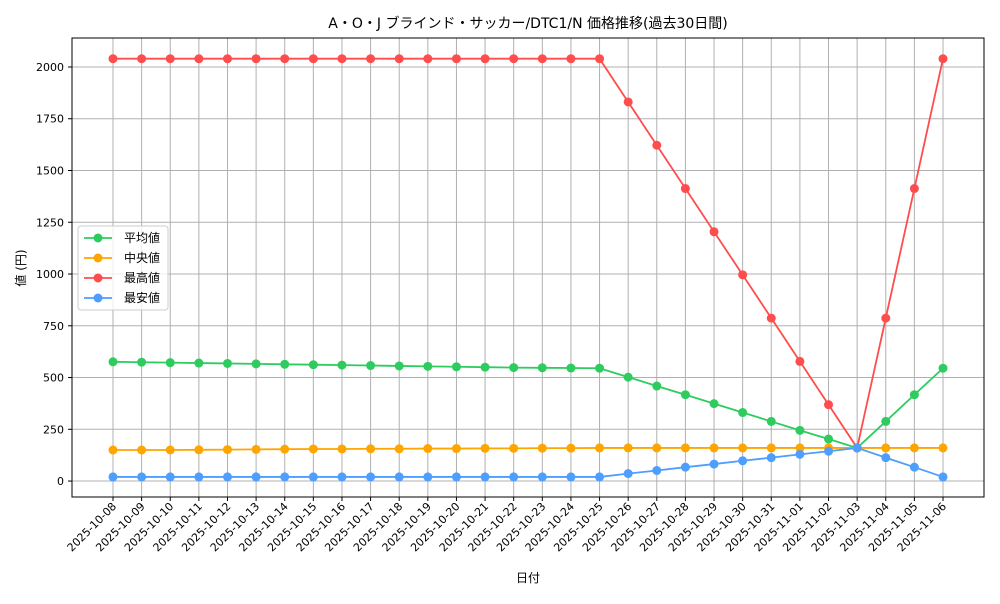  What do you see at coordinates (50, 222) in the screenshot?
I see `y-tick-label: 1250` at bounding box center [50, 222].